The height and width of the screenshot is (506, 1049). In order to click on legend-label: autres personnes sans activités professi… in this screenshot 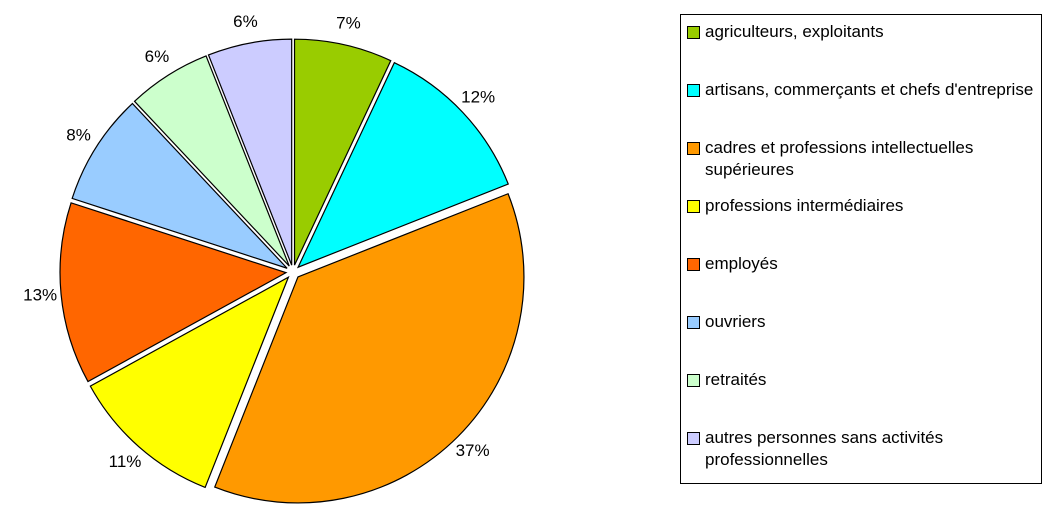, I will do `click(824, 448)`.